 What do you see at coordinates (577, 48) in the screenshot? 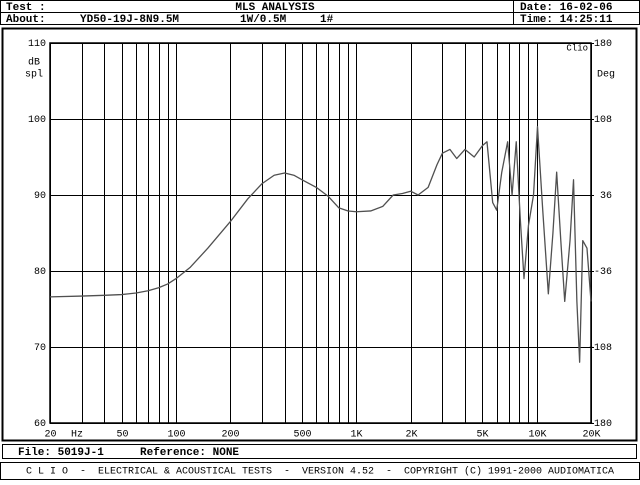
I see `brand: Clio` at bounding box center [577, 48].